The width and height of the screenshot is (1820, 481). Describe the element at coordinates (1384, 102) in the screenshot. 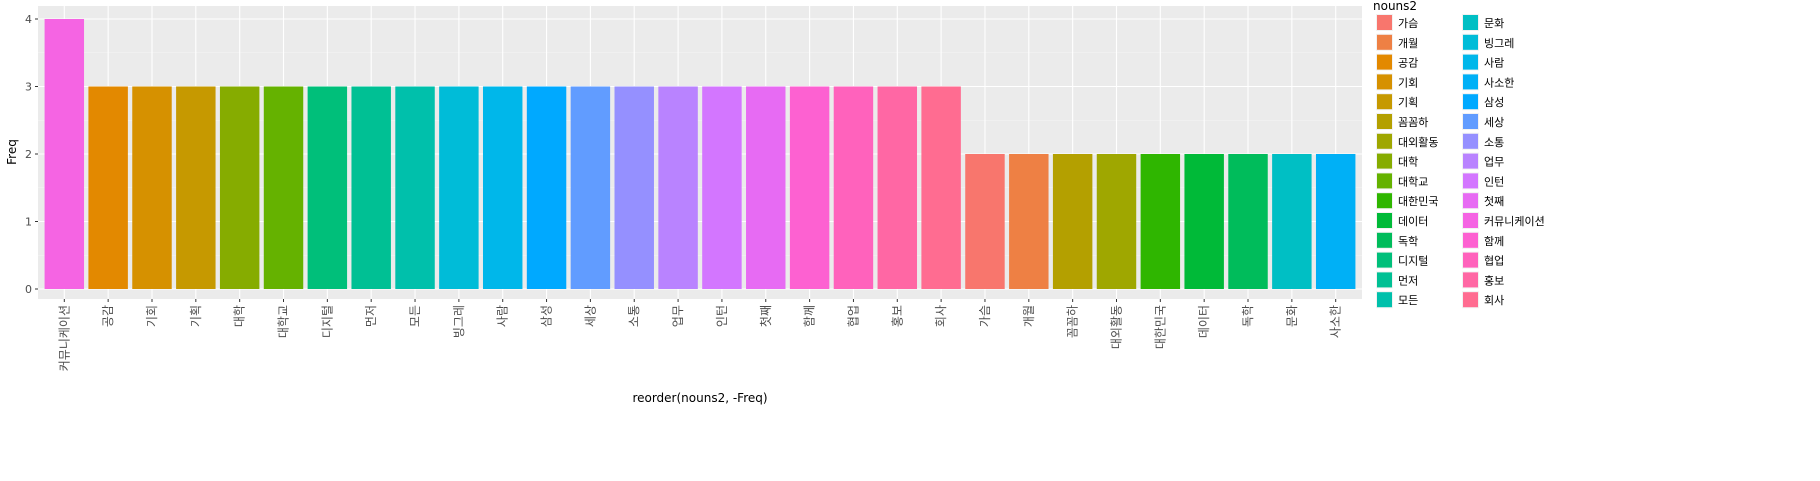

I see `legend-swatch-기획` at that location.